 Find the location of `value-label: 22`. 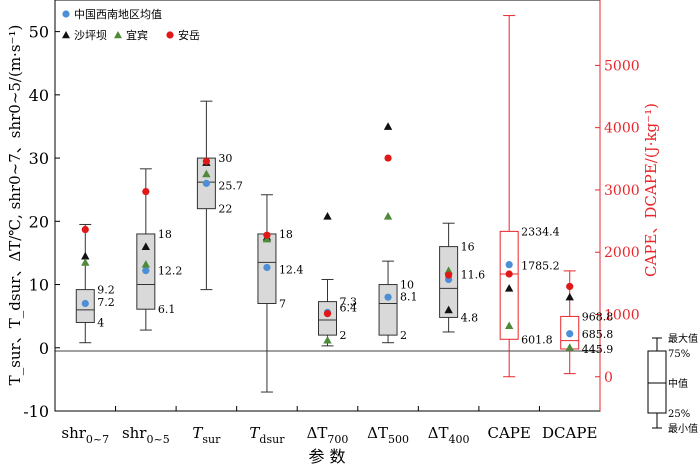

value-label: 22 is located at coordinates (225, 209).